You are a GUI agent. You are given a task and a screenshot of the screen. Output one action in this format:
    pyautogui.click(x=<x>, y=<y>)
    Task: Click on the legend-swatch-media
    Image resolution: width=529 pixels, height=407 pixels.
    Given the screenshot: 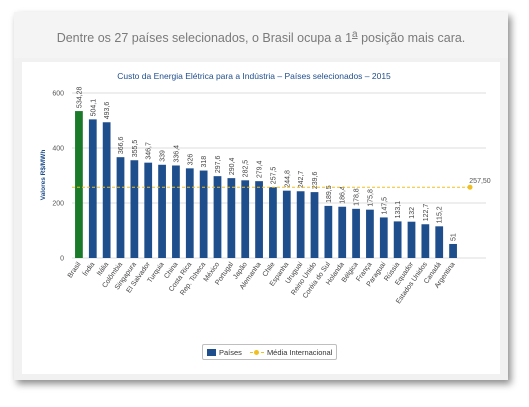 What is the action you would take?
    pyautogui.click(x=256, y=352)
    